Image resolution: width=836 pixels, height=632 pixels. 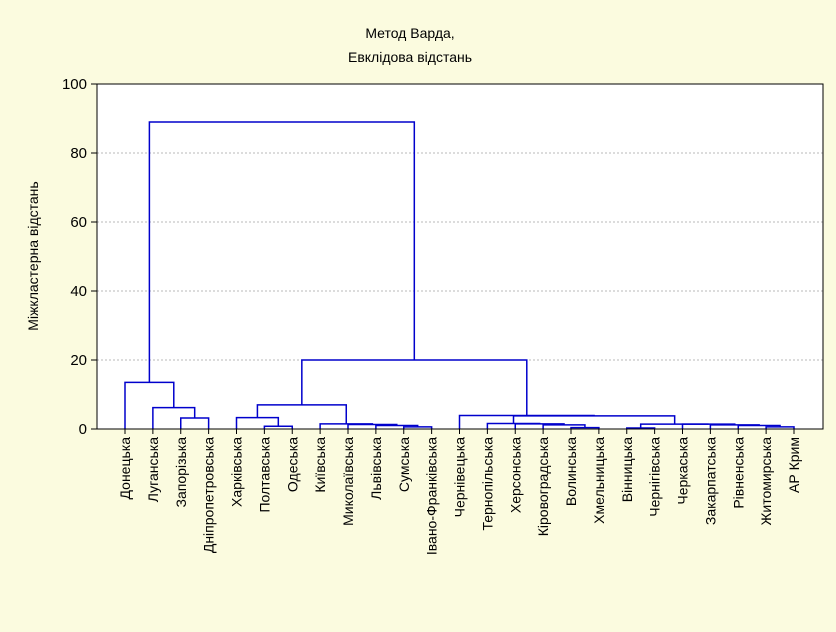 What do you see at coordinates (78, 153) in the screenshot?
I see `y-tick-label: 80` at bounding box center [78, 153].